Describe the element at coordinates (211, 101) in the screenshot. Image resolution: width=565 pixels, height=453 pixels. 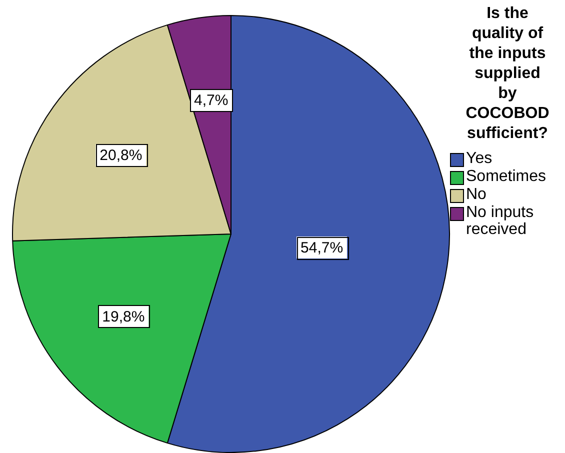
I see `data-label: 4,7%` at that location.